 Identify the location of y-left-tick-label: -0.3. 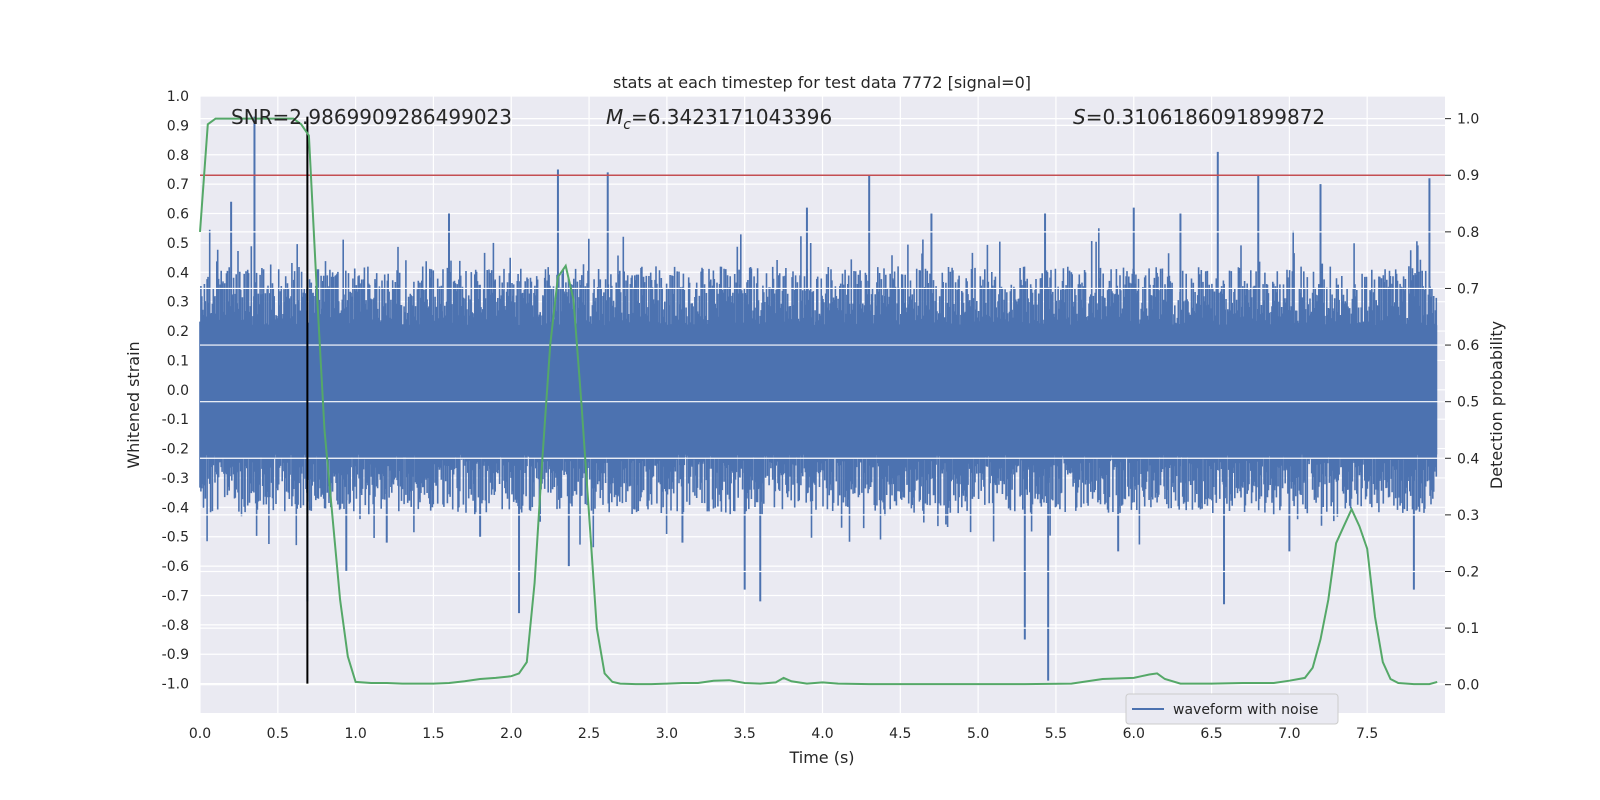
(175, 479).